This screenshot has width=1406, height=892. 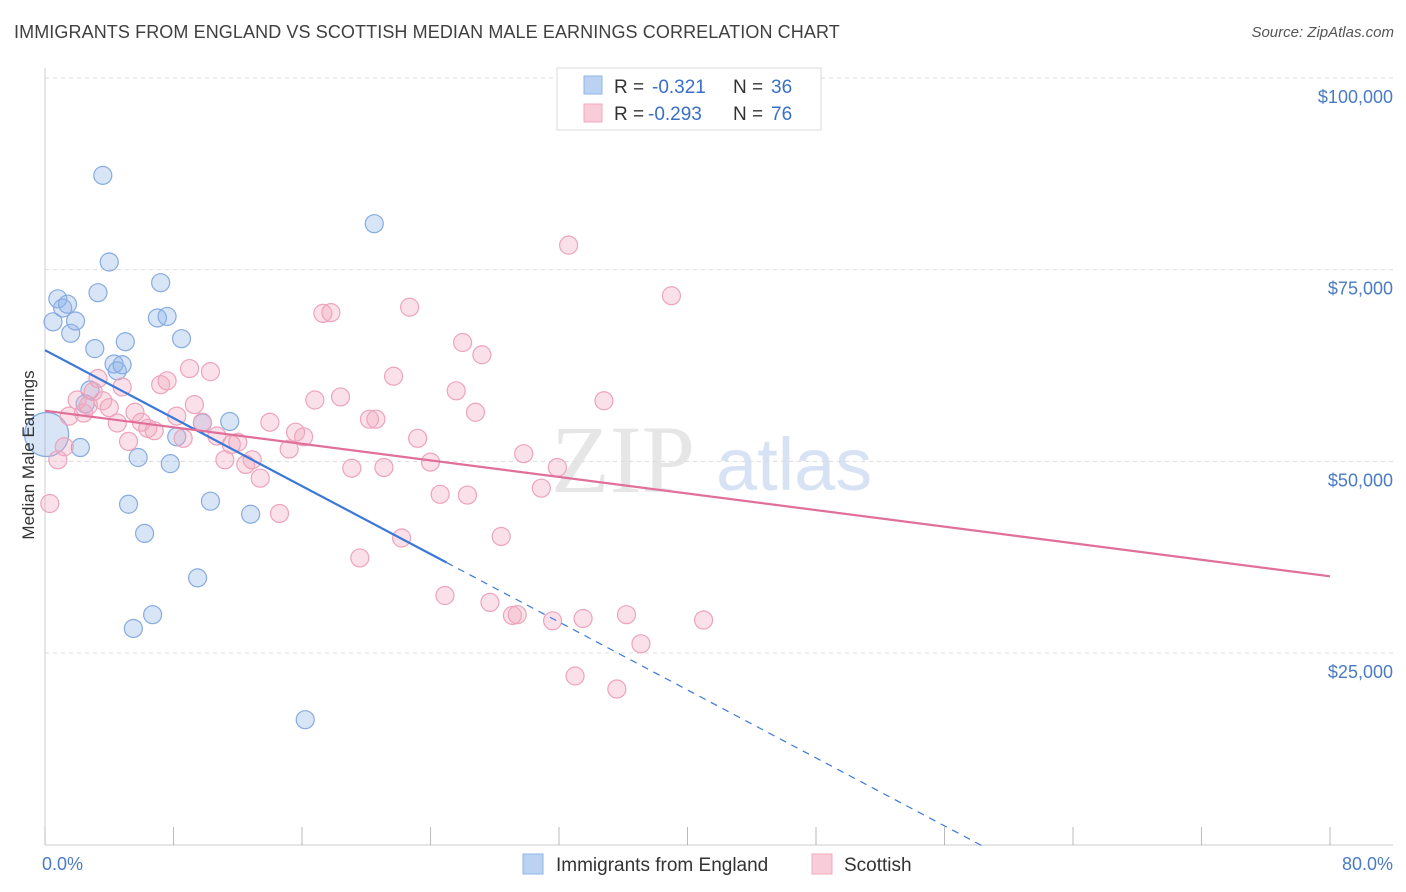 I want to click on y-tick-label-0: $25,000, so click(x=1360, y=672).